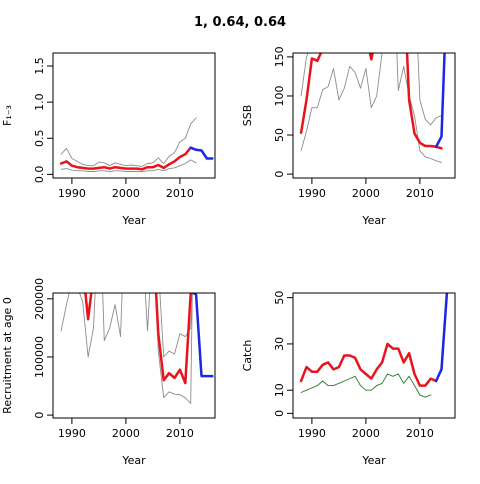 The height and width of the screenshot is (484, 480). Describe the element at coordinates (39, 299) in the screenshot. I see `y-tick-label: 200000` at that location.